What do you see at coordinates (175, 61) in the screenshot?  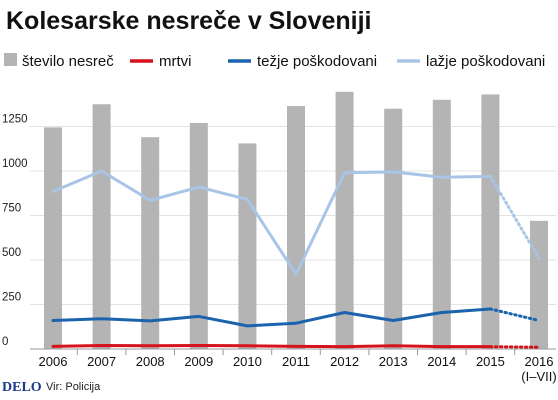 I see `legend-label: mrtvi` at bounding box center [175, 61].